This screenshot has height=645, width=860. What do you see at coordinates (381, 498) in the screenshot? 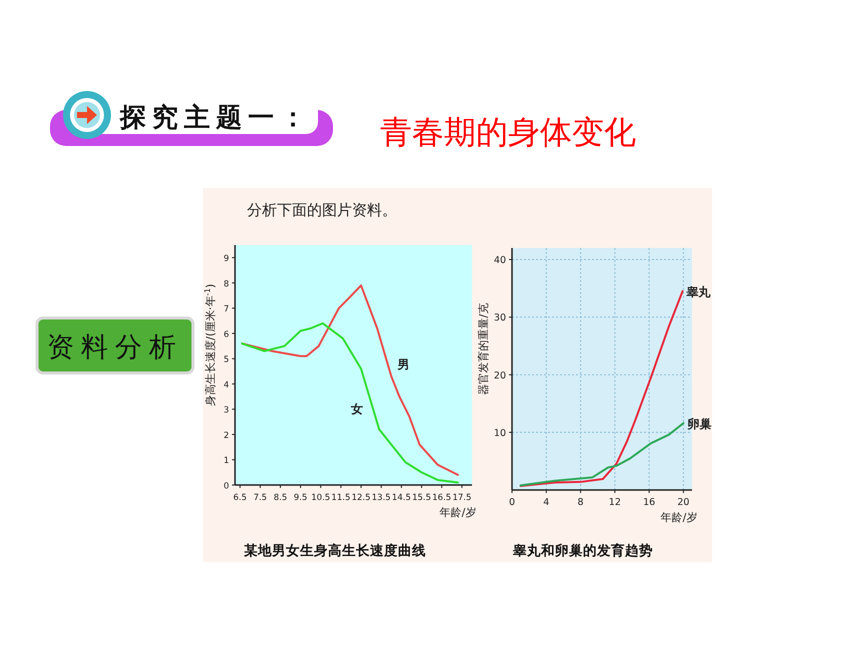
I see `x-tick-label: 13.5` at bounding box center [381, 498].